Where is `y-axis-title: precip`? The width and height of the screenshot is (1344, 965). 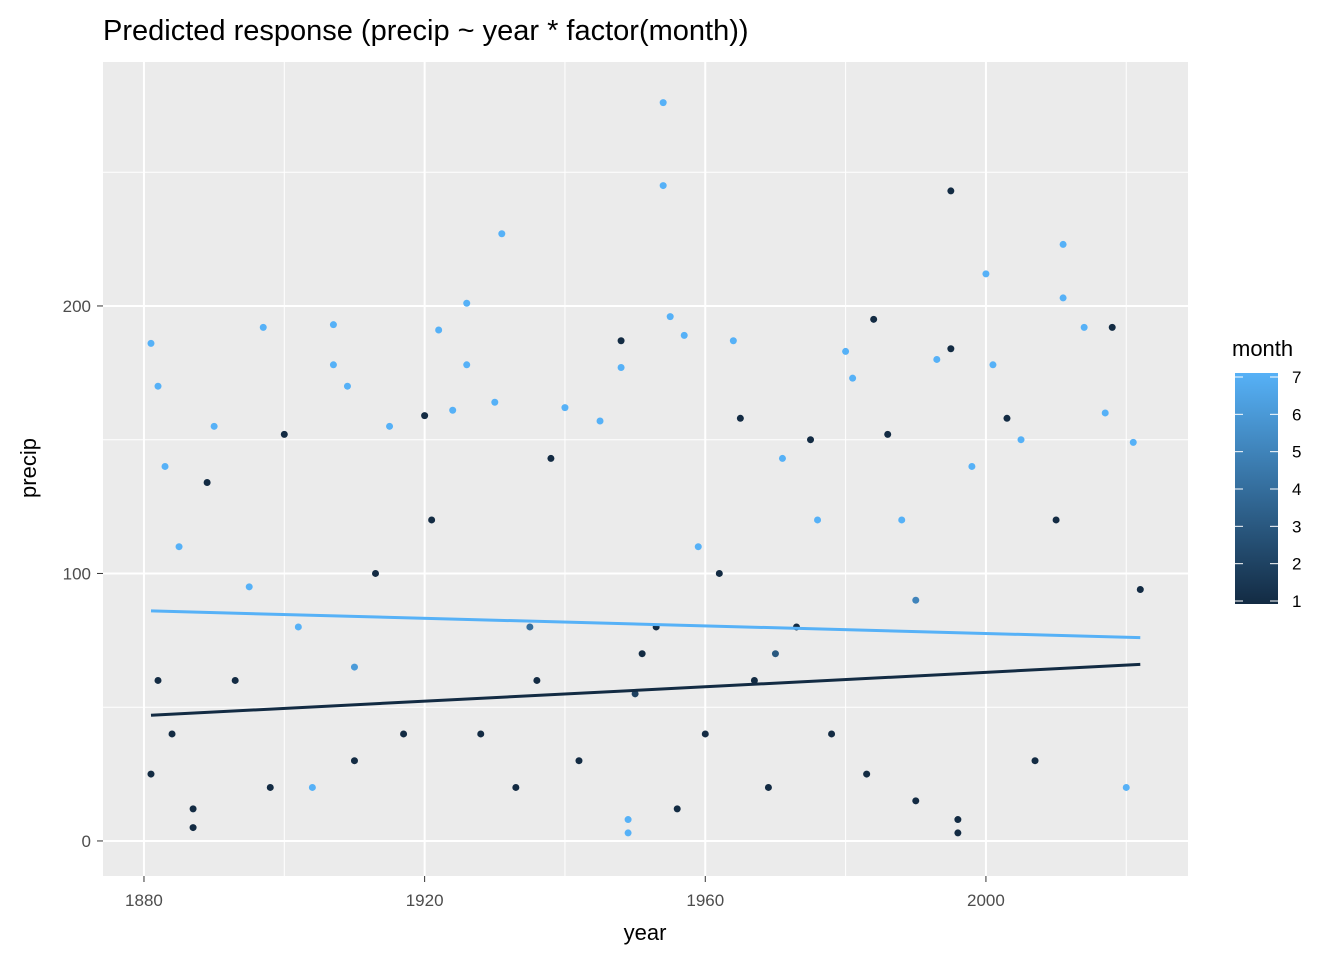
y-axis-title: precip is located at coordinates (28, 468).